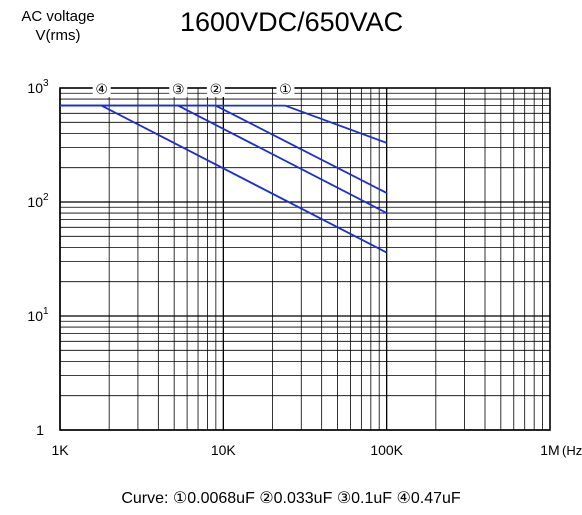 The image size is (582, 515). Describe the element at coordinates (58, 26) in the screenshot. I see `y-axis-label: AC voltage V(rms)` at that location.